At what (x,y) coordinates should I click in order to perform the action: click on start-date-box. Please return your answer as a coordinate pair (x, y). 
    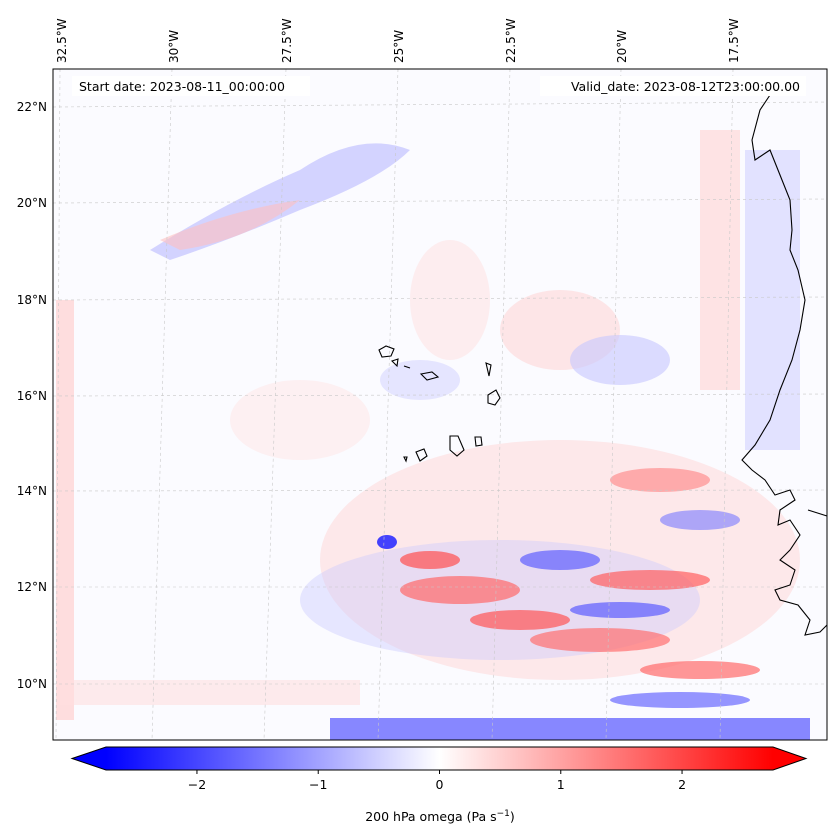
    Looking at the image, I should click on (191, 86).